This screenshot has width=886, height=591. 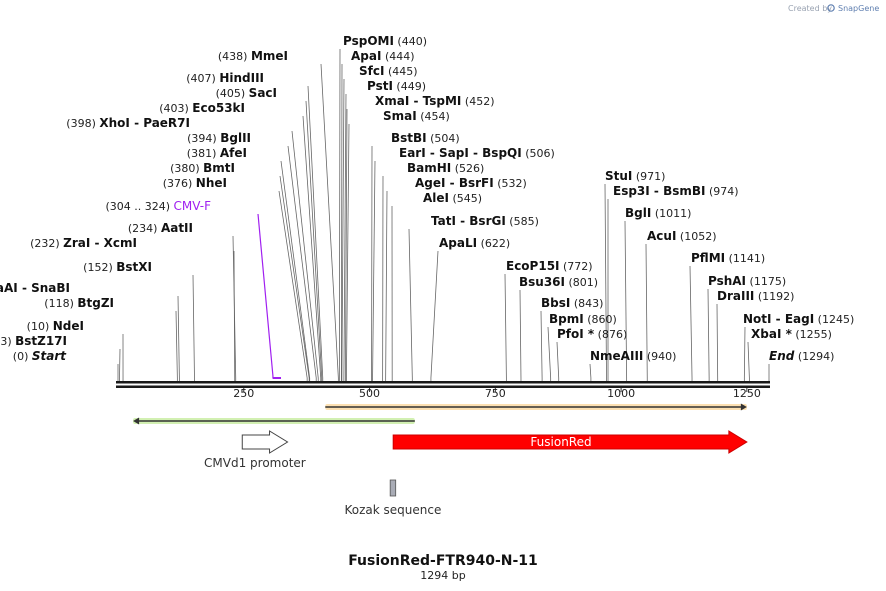 I want to click on site-line-eco53ki, so click(x=312, y=248).